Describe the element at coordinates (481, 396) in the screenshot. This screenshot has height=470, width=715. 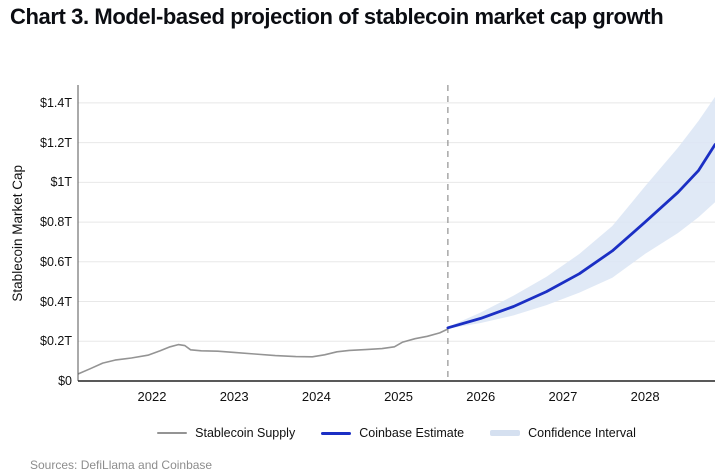
I see `x-tick-label: 2026` at that location.